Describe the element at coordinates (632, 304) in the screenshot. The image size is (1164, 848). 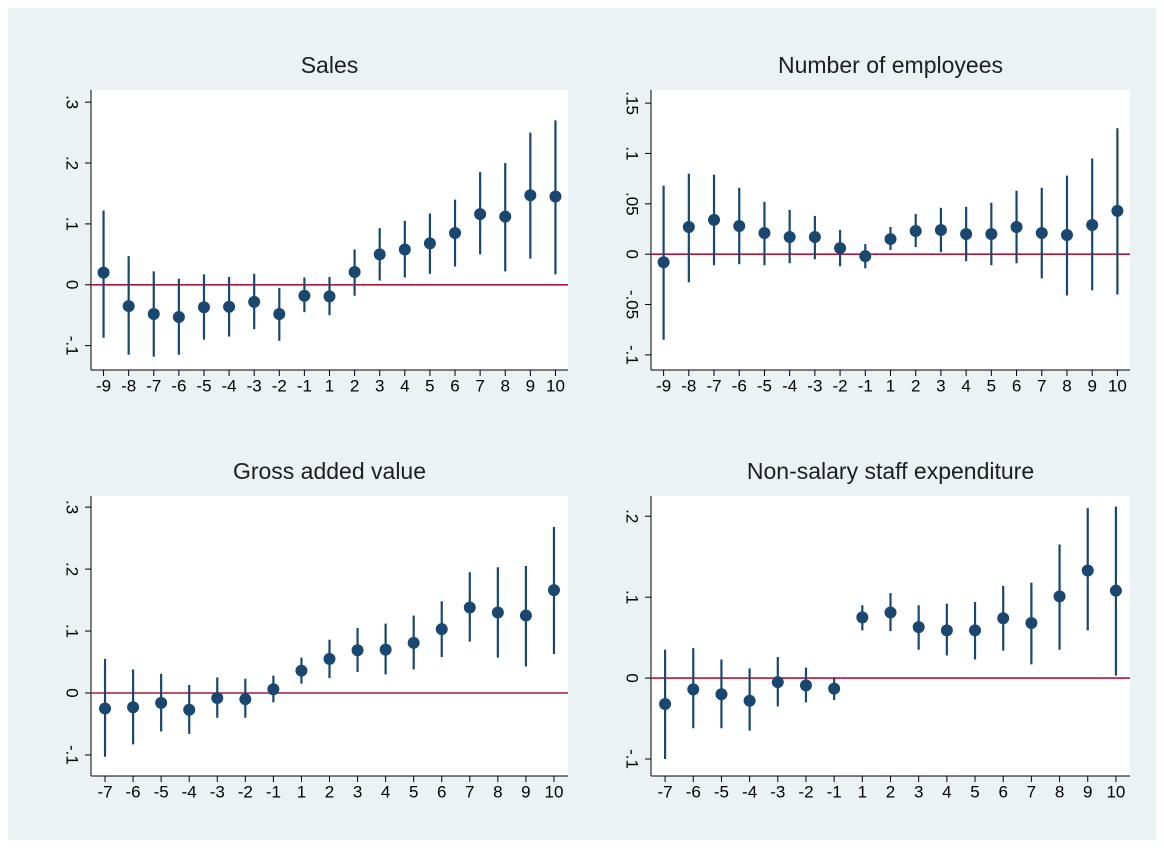
I see `y-tick-label: -.05` at that location.